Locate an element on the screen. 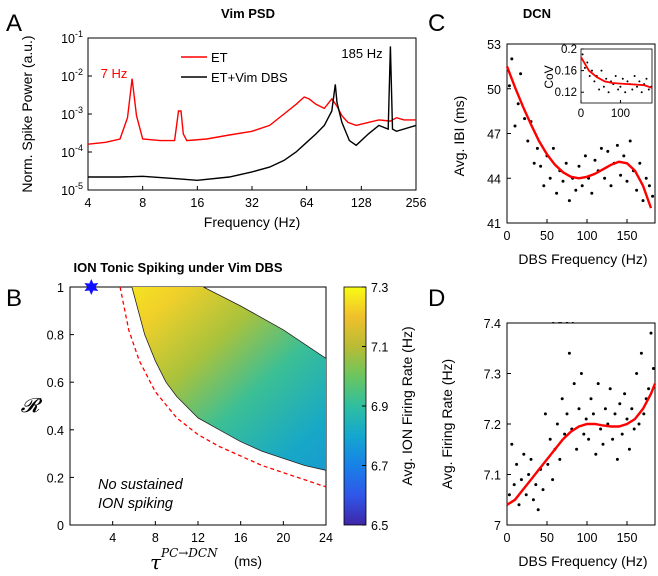 Image resolution: width=658 pixels, height=576 pixels. y-tick-label: 0.4 is located at coordinates (55, 431).